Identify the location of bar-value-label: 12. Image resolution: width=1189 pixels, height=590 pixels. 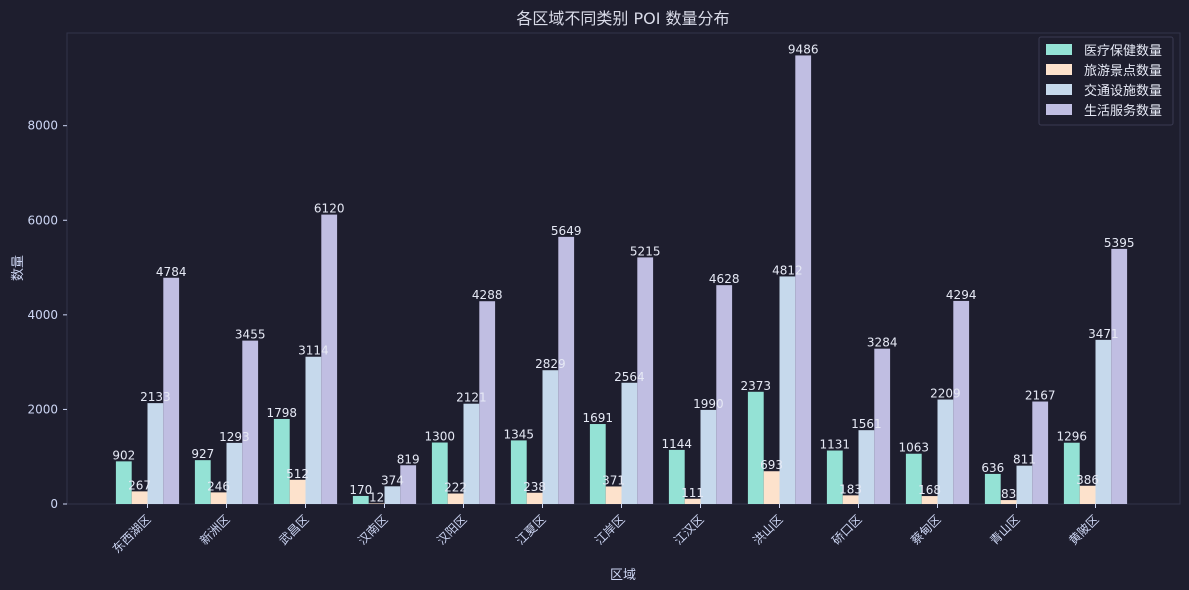
(376, 497).